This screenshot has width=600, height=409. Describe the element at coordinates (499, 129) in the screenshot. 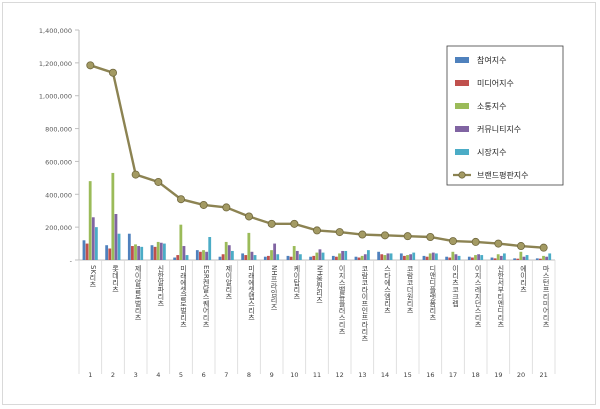

I see `legend-label: 커뮤니티지수` at that location.